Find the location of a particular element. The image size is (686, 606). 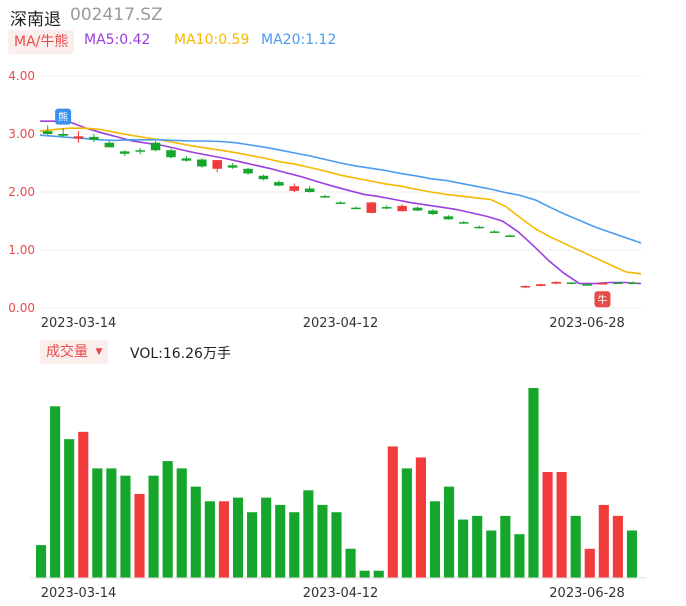

bull-marker-label: 牛 is located at coordinates (602, 299).